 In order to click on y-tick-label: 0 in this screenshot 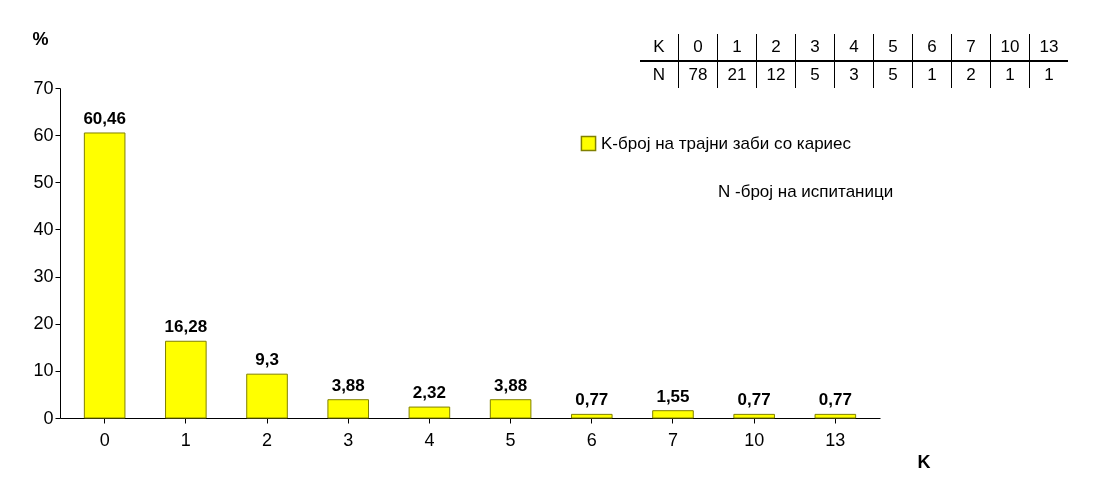, I will do `click(48, 417)`.